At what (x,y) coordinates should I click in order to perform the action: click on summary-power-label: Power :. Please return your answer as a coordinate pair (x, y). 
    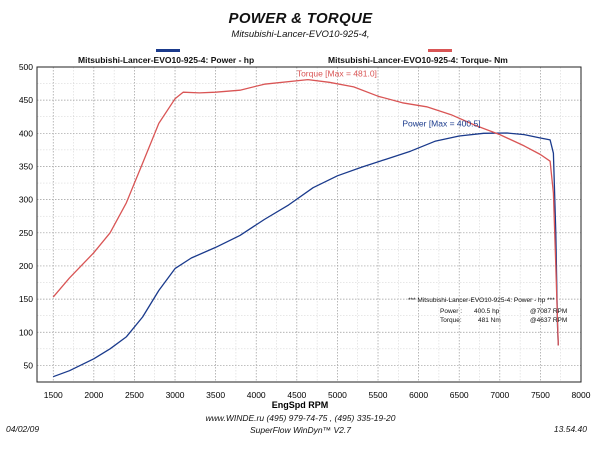
    Looking at the image, I should click on (451, 311).